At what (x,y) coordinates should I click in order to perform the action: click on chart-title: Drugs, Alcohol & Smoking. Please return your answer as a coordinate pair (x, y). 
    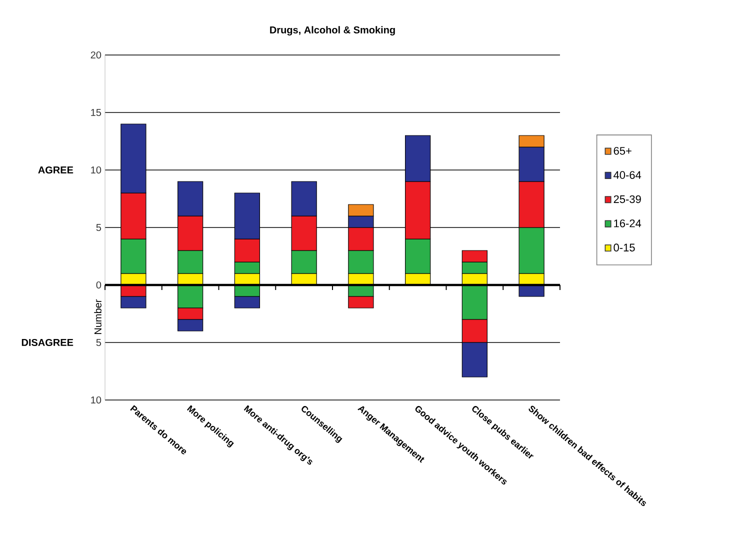
    Looking at the image, I should click on (332, 31).